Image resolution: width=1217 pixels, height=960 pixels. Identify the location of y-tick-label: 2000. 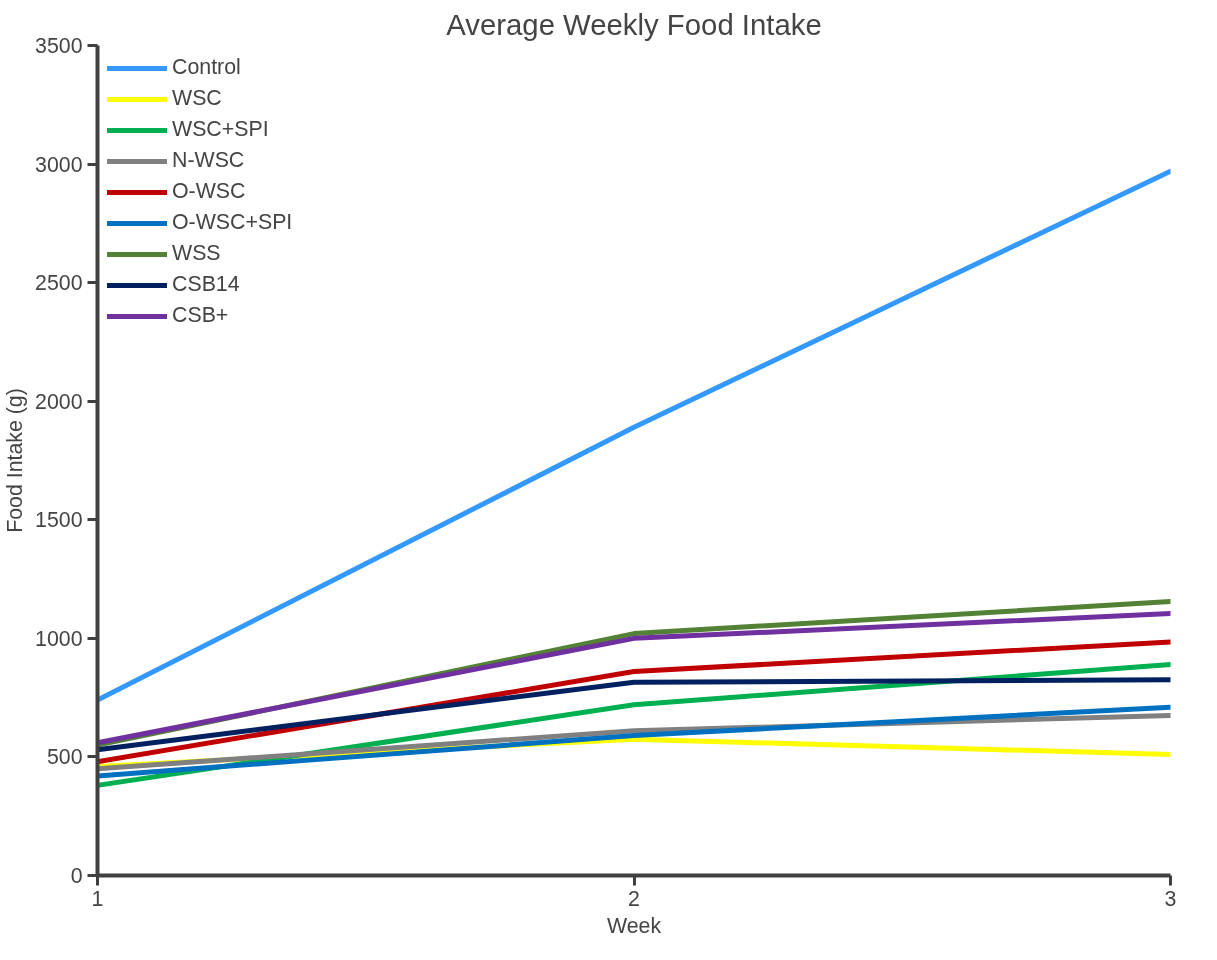
(59, 401).